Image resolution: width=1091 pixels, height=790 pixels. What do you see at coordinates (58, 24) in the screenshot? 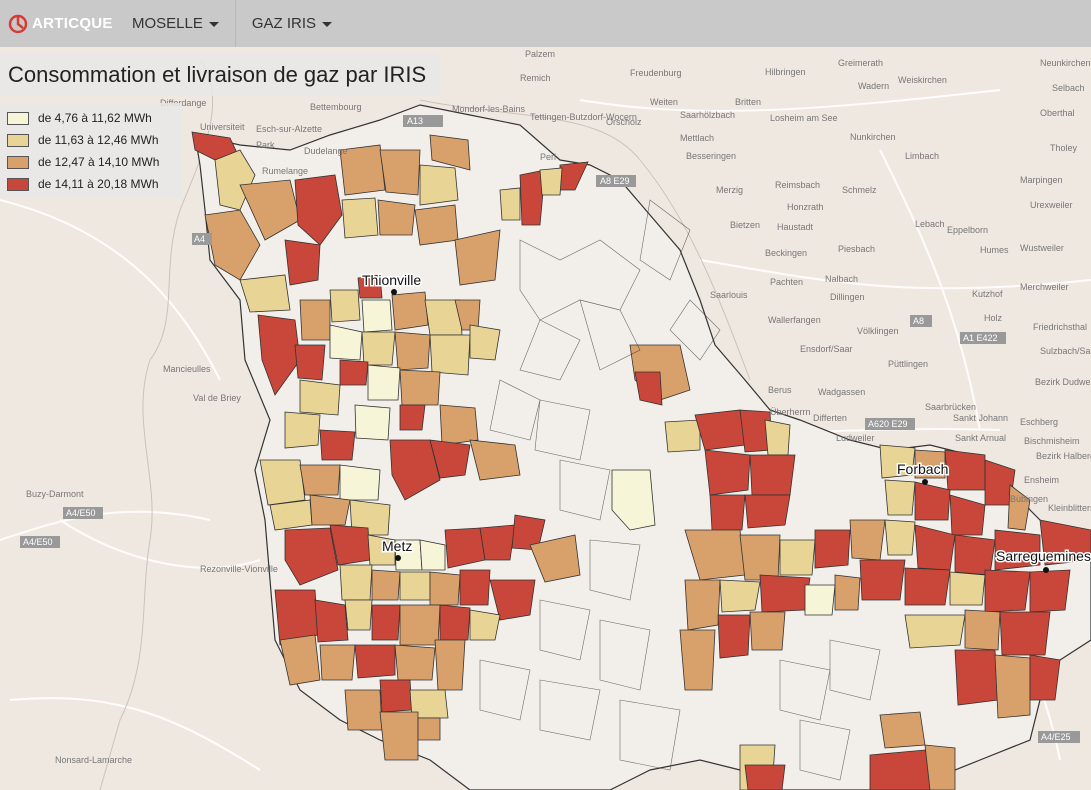
I see `app-logo: ARTICQUE` at bounding box center [58, 24].